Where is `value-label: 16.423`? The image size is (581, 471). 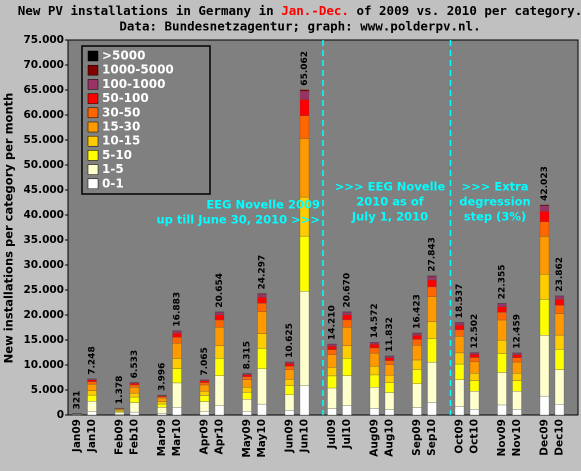 value-label: 16.423 is located at coordinates (418, 311).